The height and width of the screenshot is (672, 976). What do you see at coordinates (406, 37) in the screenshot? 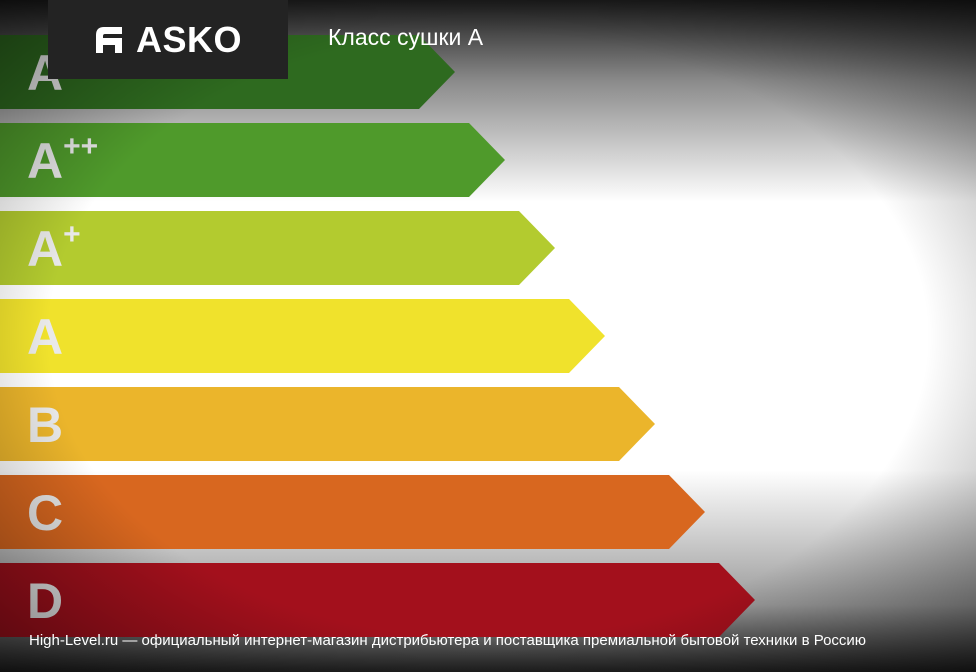
I see `title: Класс сушки A` at bounding box center [406, 37].